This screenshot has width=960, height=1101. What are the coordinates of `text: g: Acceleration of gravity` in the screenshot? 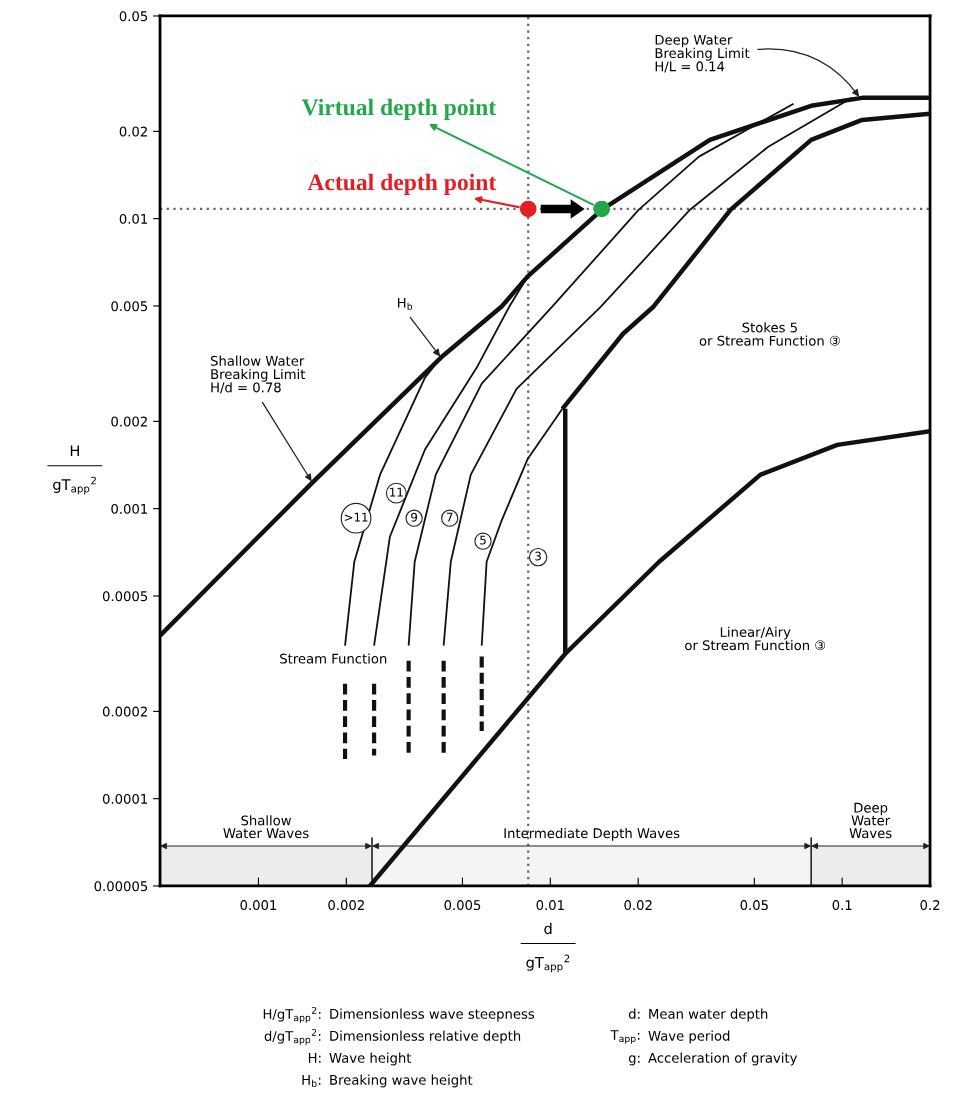 It's located at (713, 1059).